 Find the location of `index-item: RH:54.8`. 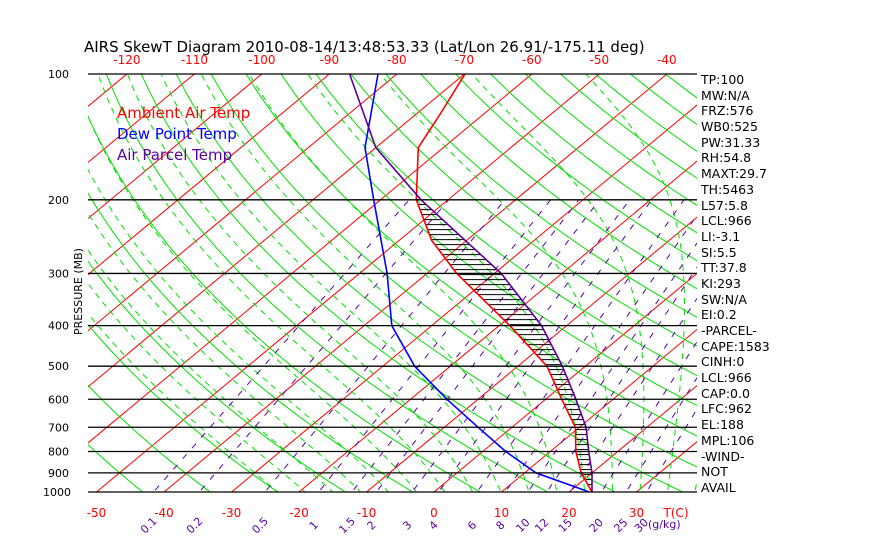

index-item: RH:54.8 is located at coordinates (726, 158).